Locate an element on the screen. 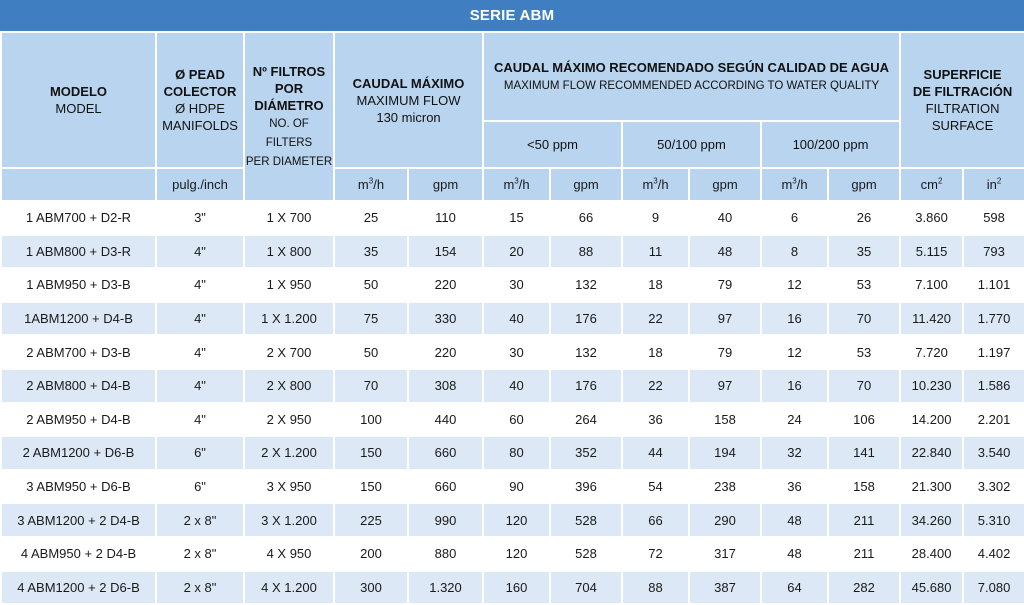  header-filters-en-3: PER DIAMETER is located at coordinates (289, 161).